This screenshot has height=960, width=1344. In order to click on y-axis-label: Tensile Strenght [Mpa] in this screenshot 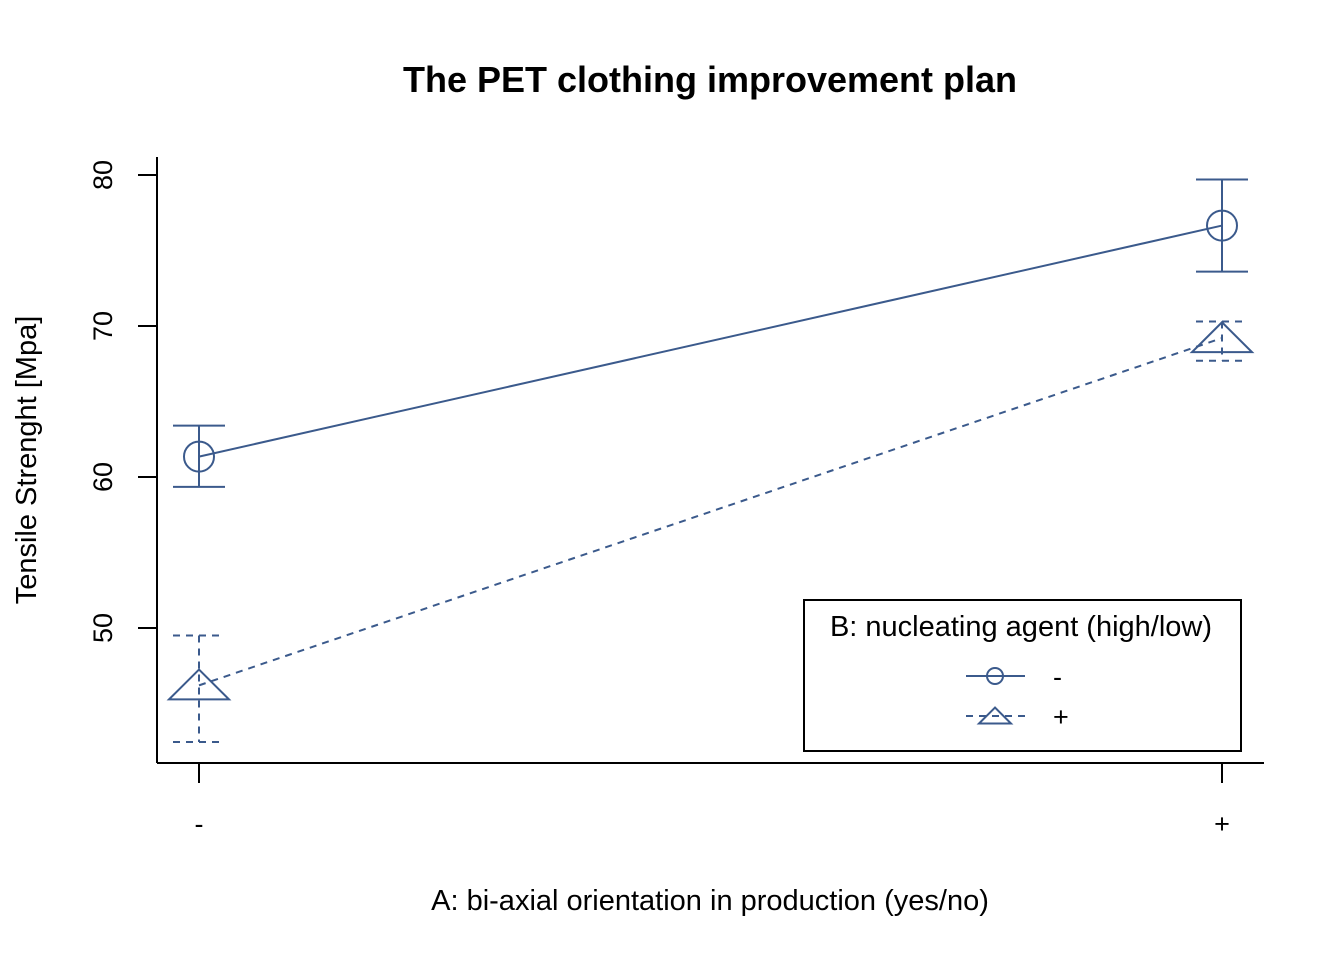, I will do `click(27, 460)`.